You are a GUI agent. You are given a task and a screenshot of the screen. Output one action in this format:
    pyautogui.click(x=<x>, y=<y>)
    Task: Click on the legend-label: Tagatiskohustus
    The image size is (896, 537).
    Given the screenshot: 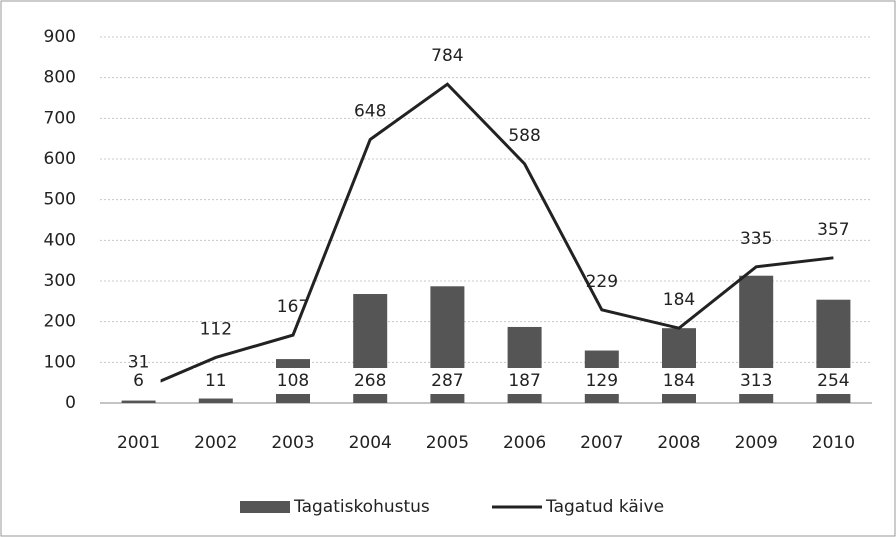 What is the action you would take?
    pyautogui.click(x=361, y=507)
    